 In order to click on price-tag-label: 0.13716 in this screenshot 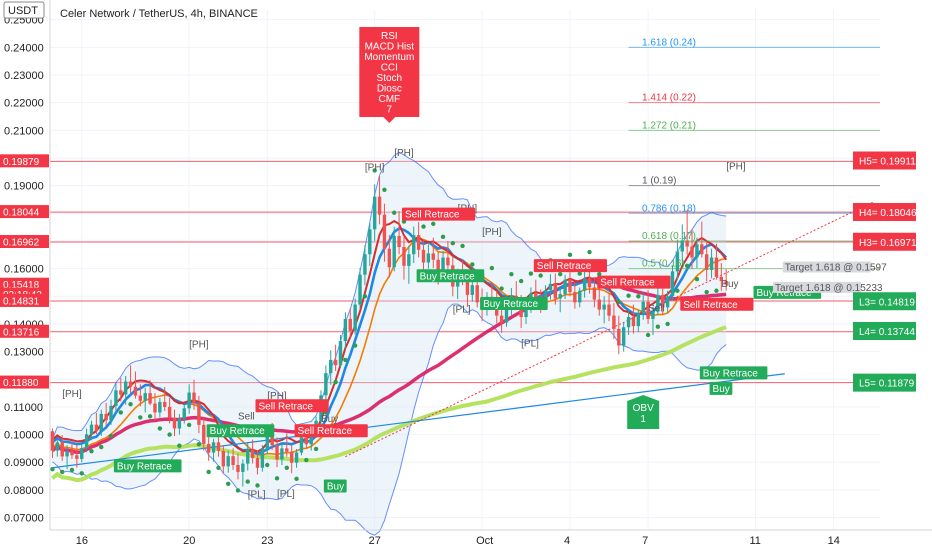, I will do `click(21, 332)`.